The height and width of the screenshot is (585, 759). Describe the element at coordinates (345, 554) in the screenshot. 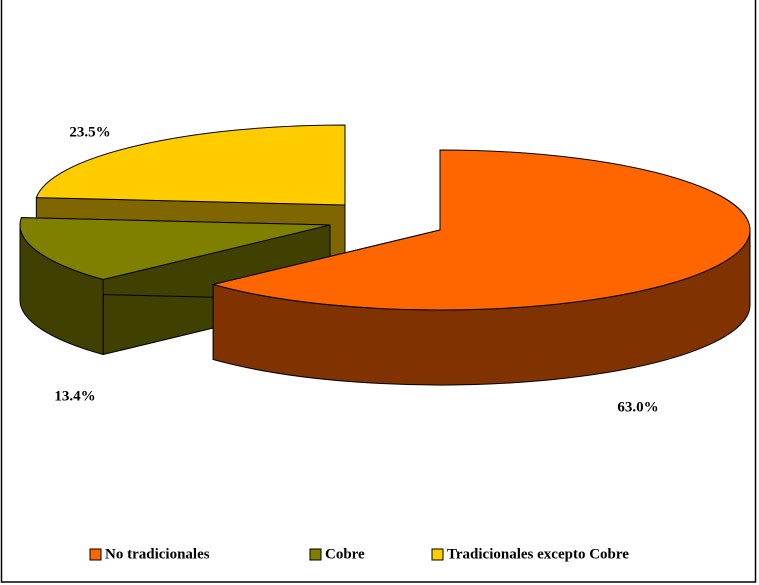

I see `legend-label: Cobre` at that location.